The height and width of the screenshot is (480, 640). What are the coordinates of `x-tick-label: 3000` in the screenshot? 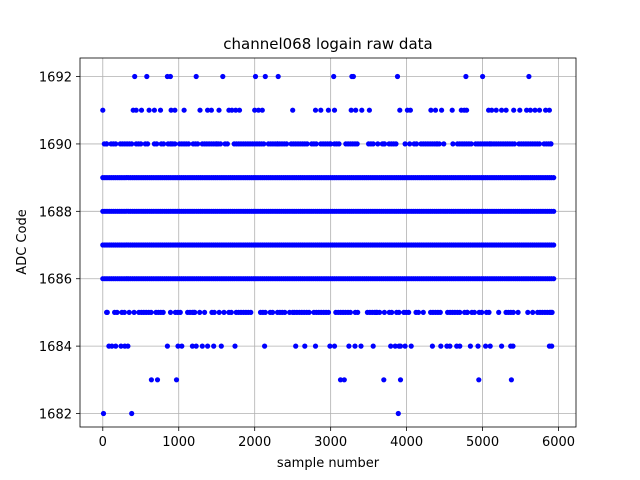 It's located at (330, 442).